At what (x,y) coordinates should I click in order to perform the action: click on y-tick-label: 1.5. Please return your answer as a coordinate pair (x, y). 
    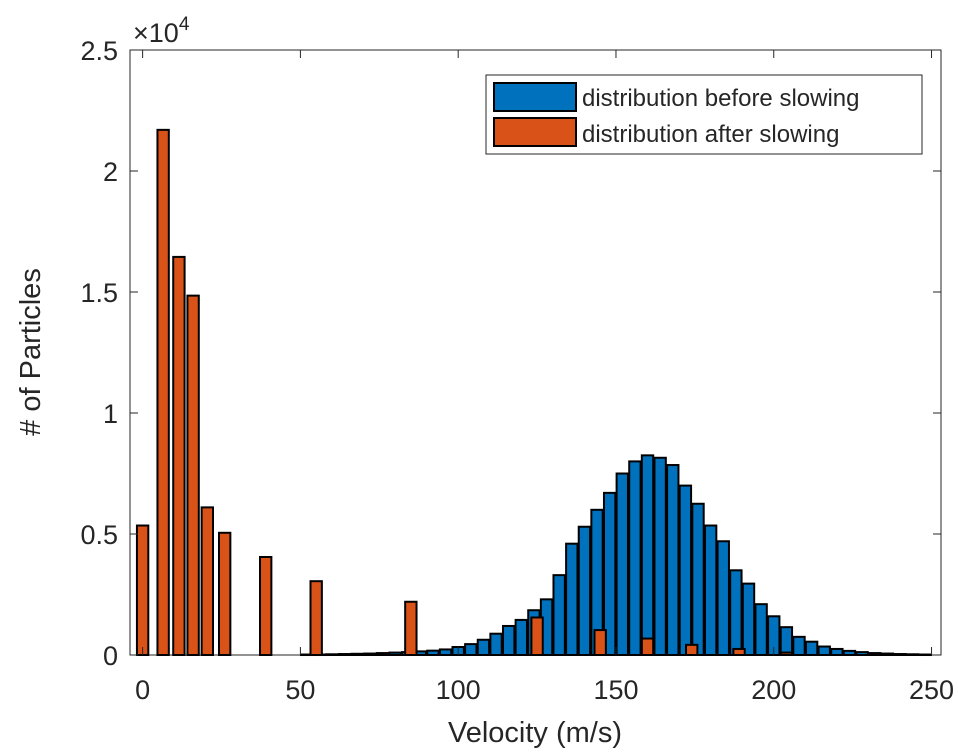
    Looking at the image, I should click on (99, 293).